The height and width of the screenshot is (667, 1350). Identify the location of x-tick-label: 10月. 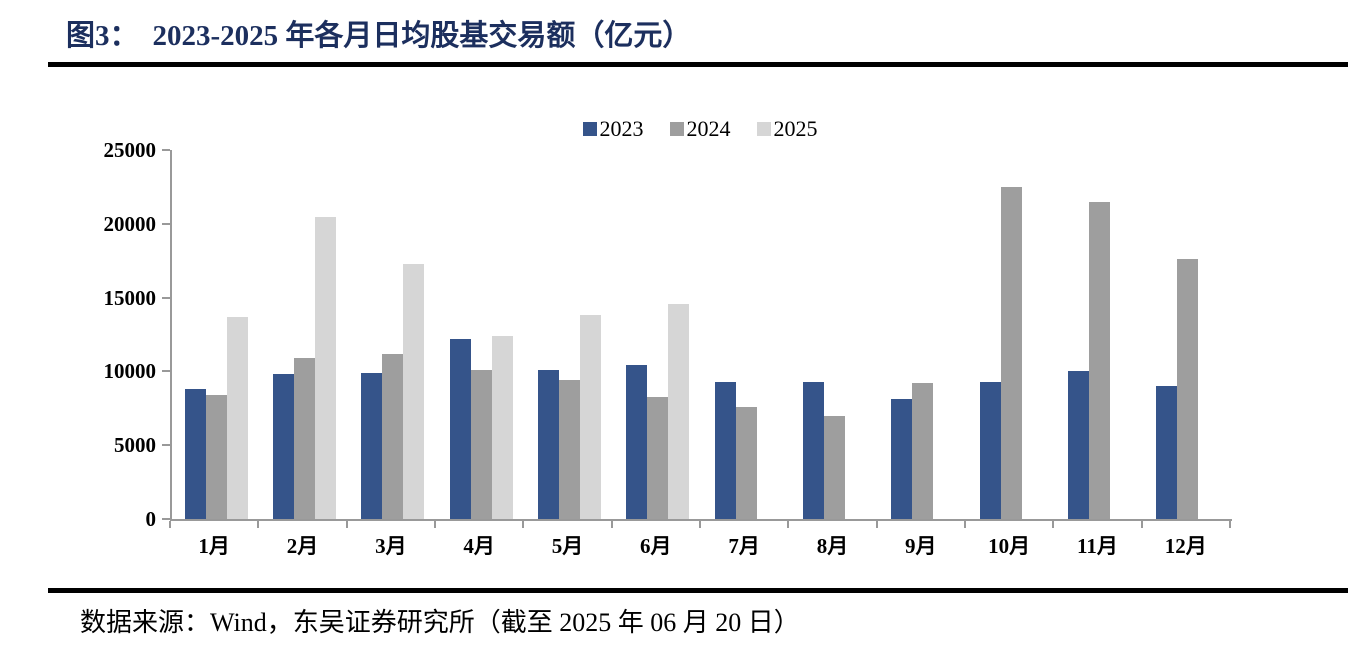
(1009, 546).